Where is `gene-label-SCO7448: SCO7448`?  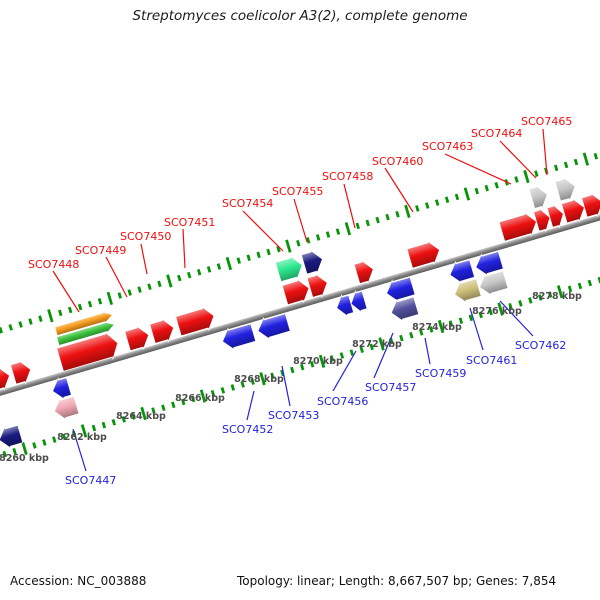 gene-label-SCO7448: SCO7448 is located at coordinates (53, 264).